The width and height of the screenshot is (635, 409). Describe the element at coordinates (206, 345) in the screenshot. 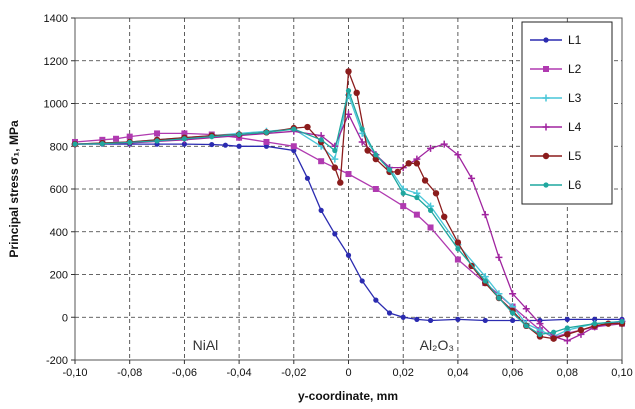

I see `region-label-nial: NiAl` at that location.